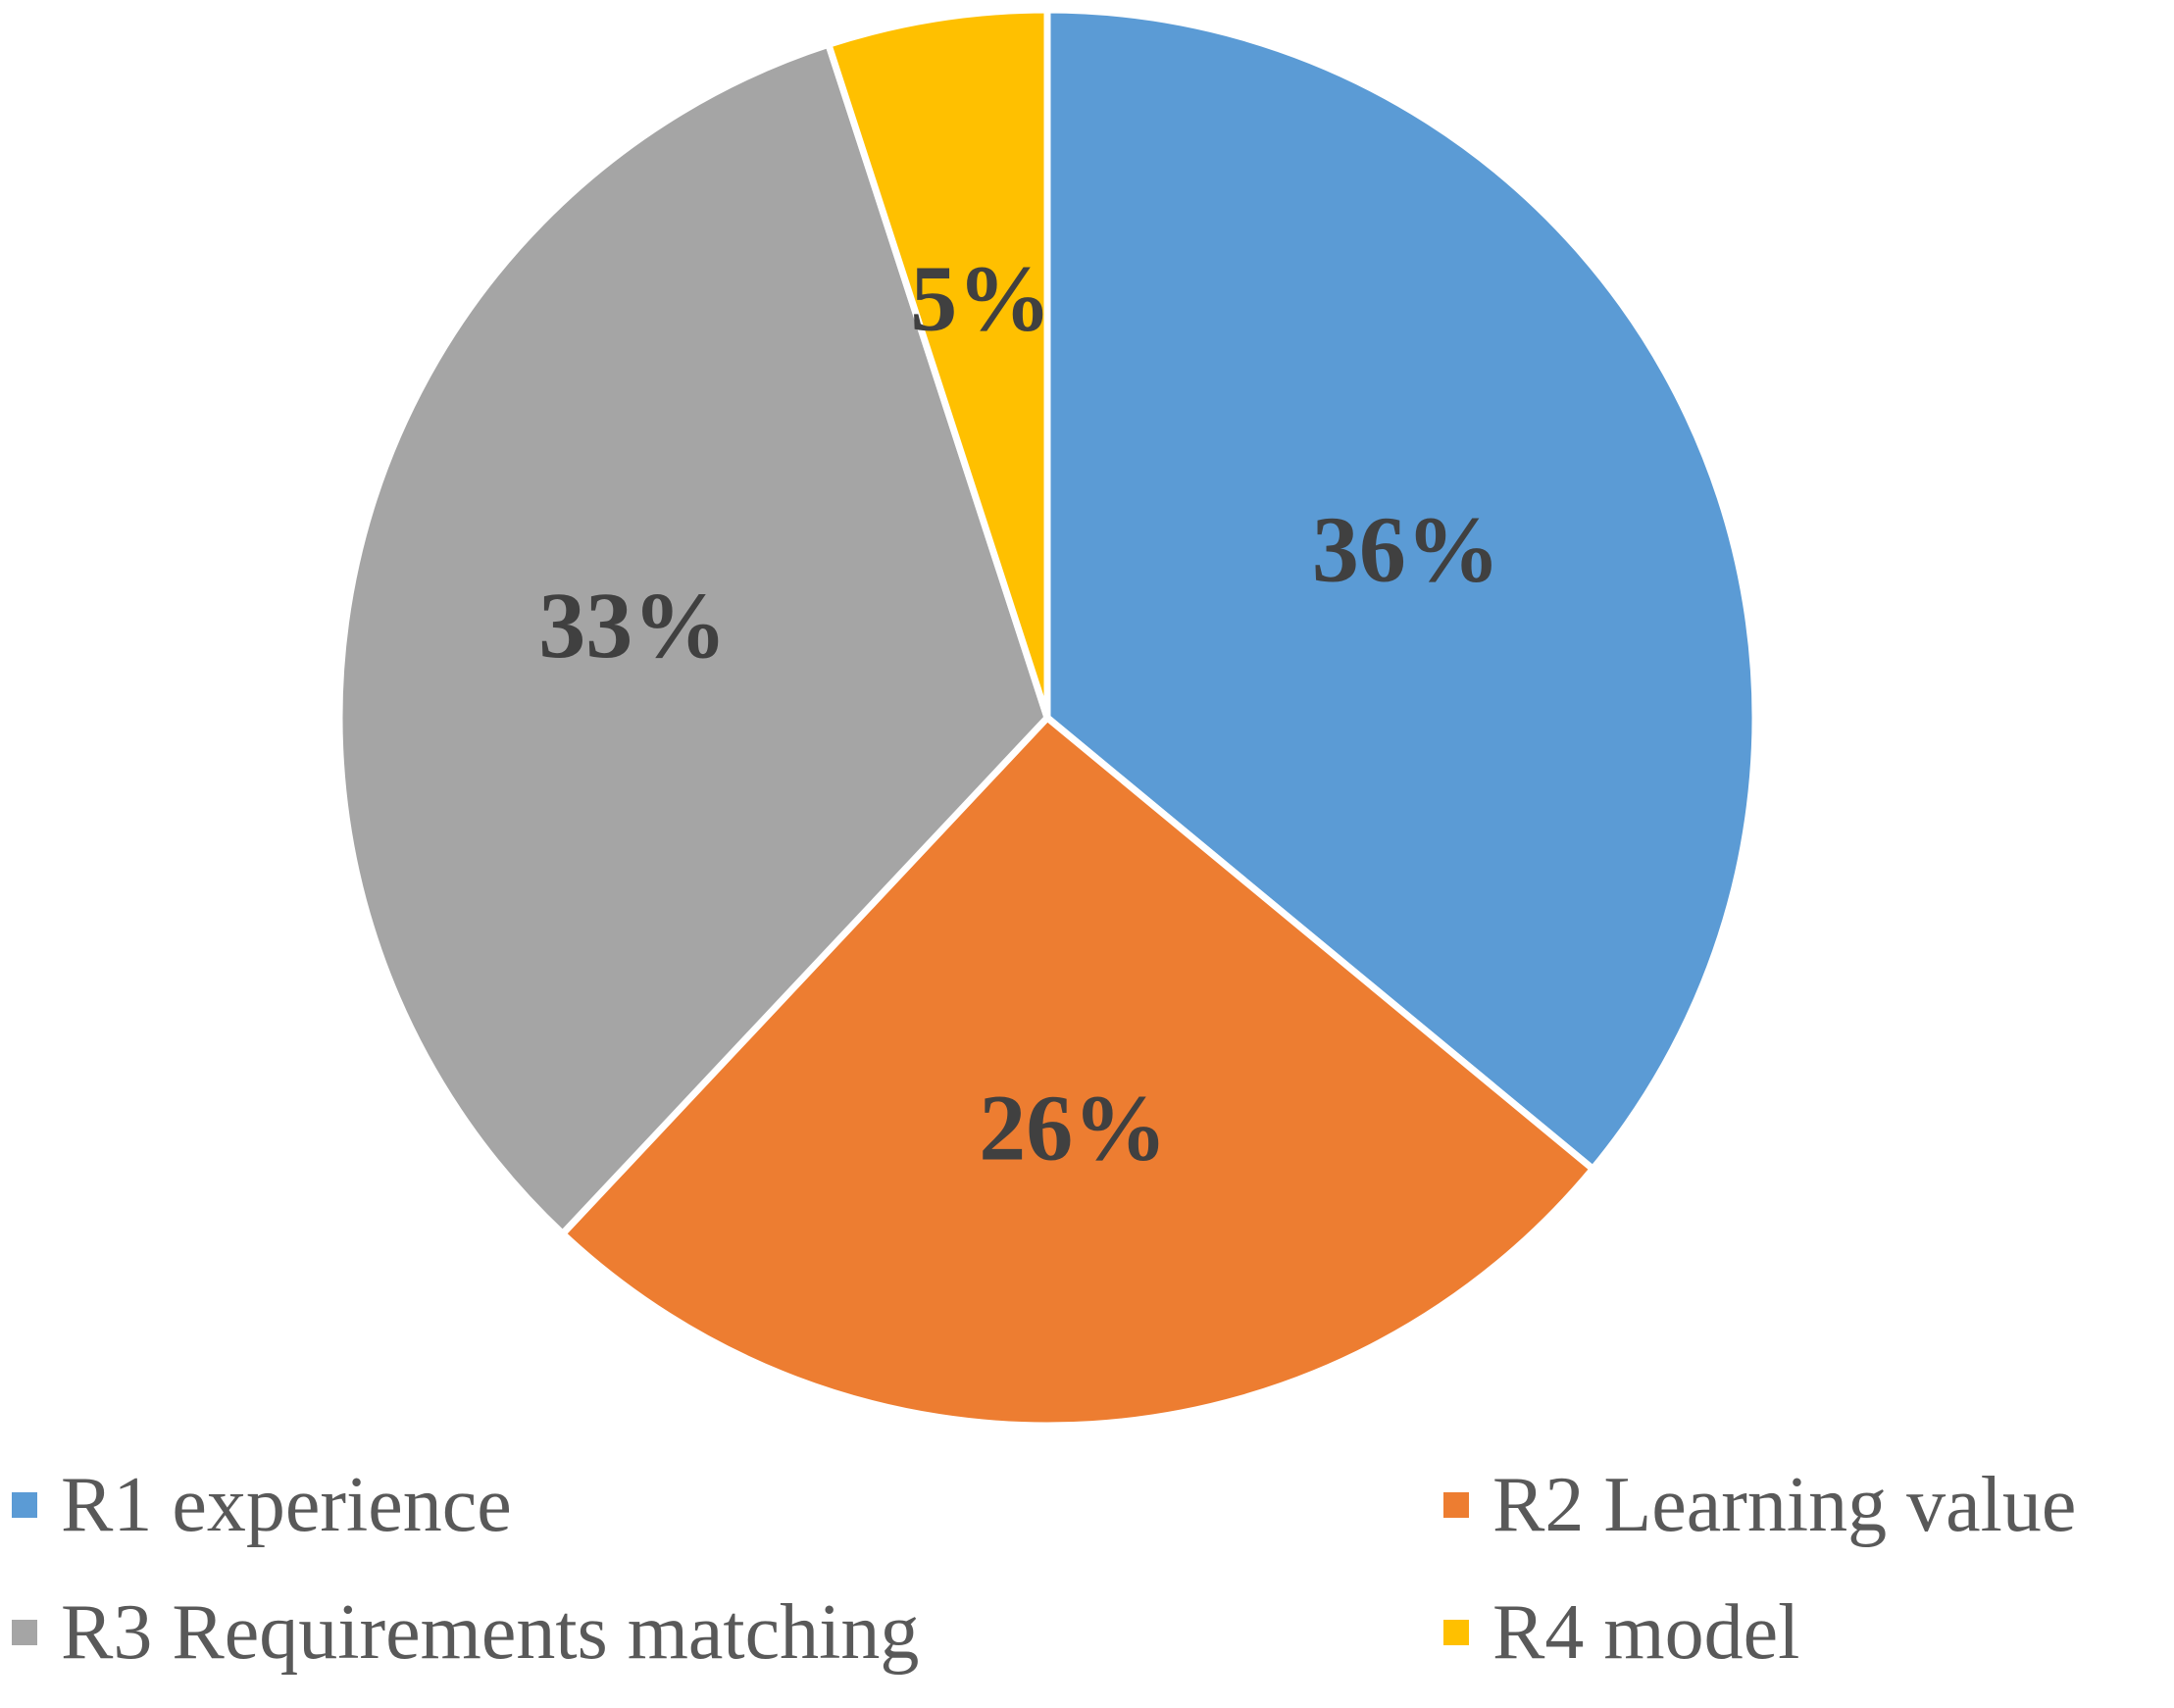 The image size is (2174, 1708). I want to click on legend-item-r3: R3 Requirements matching, so click(465, 1632).